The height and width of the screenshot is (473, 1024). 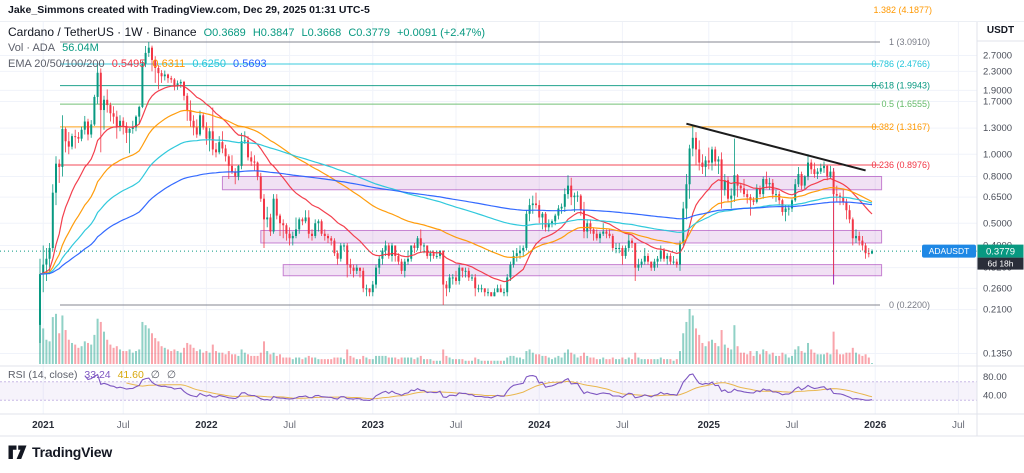 I want to click on svg-text: 0.236 (0.8976), so click(x=900, y=165).